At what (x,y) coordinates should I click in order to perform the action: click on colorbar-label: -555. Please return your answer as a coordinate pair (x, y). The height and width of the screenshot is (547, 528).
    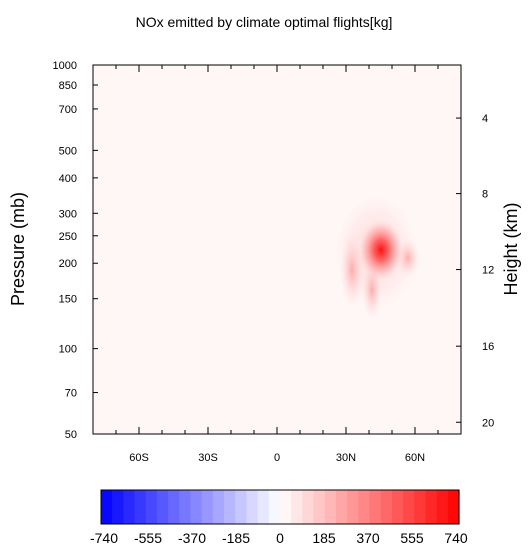
    Looking at the image, I should click on (148, 538).